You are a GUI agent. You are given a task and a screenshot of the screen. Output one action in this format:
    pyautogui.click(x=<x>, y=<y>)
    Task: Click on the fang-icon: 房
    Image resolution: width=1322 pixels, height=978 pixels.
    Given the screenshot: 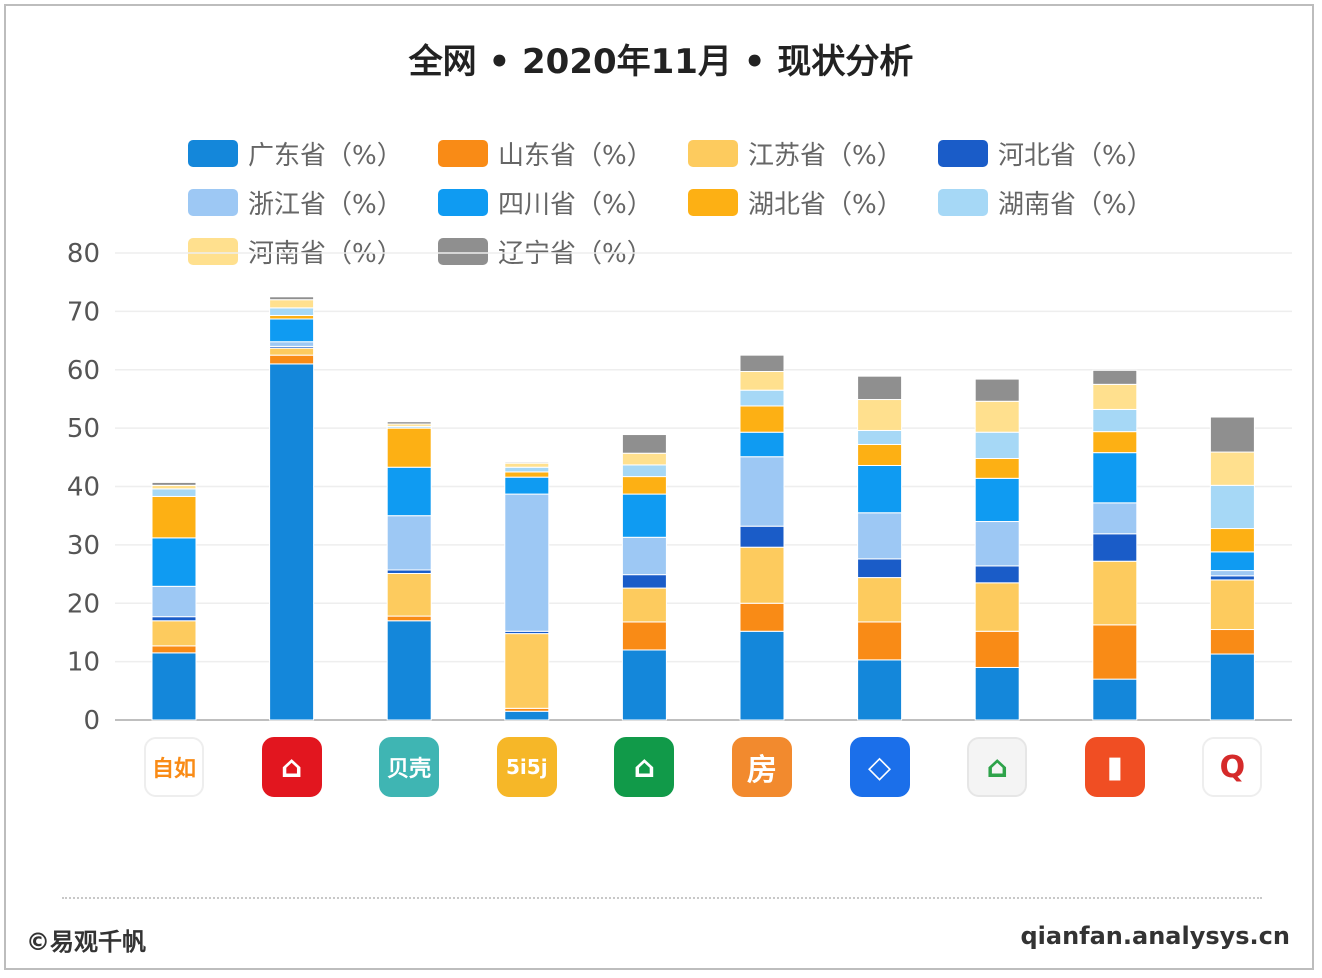 What is the action you would take?
    pyautogui.click(x=762, y=767)
    